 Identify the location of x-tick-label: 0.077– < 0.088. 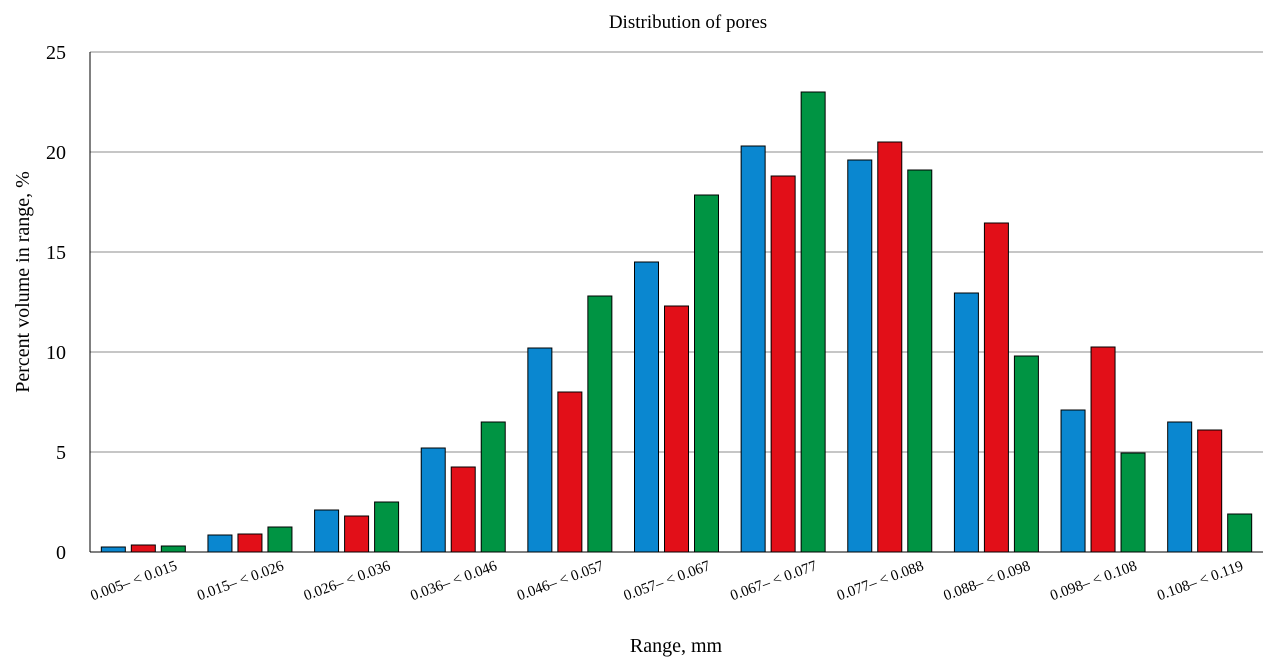
(880, 581).